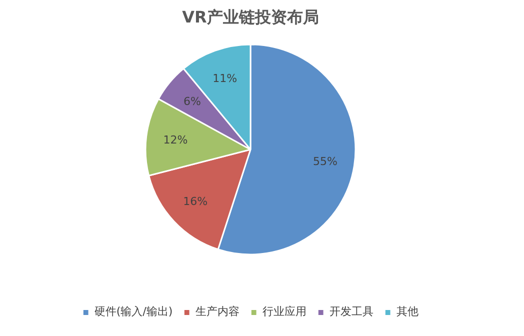 This screenshot has height=336, width=524. What do you see at coordinates (218, 311) in the screenshot?
I see `legend-label: 生产内容` at bounding box center [218, 311].